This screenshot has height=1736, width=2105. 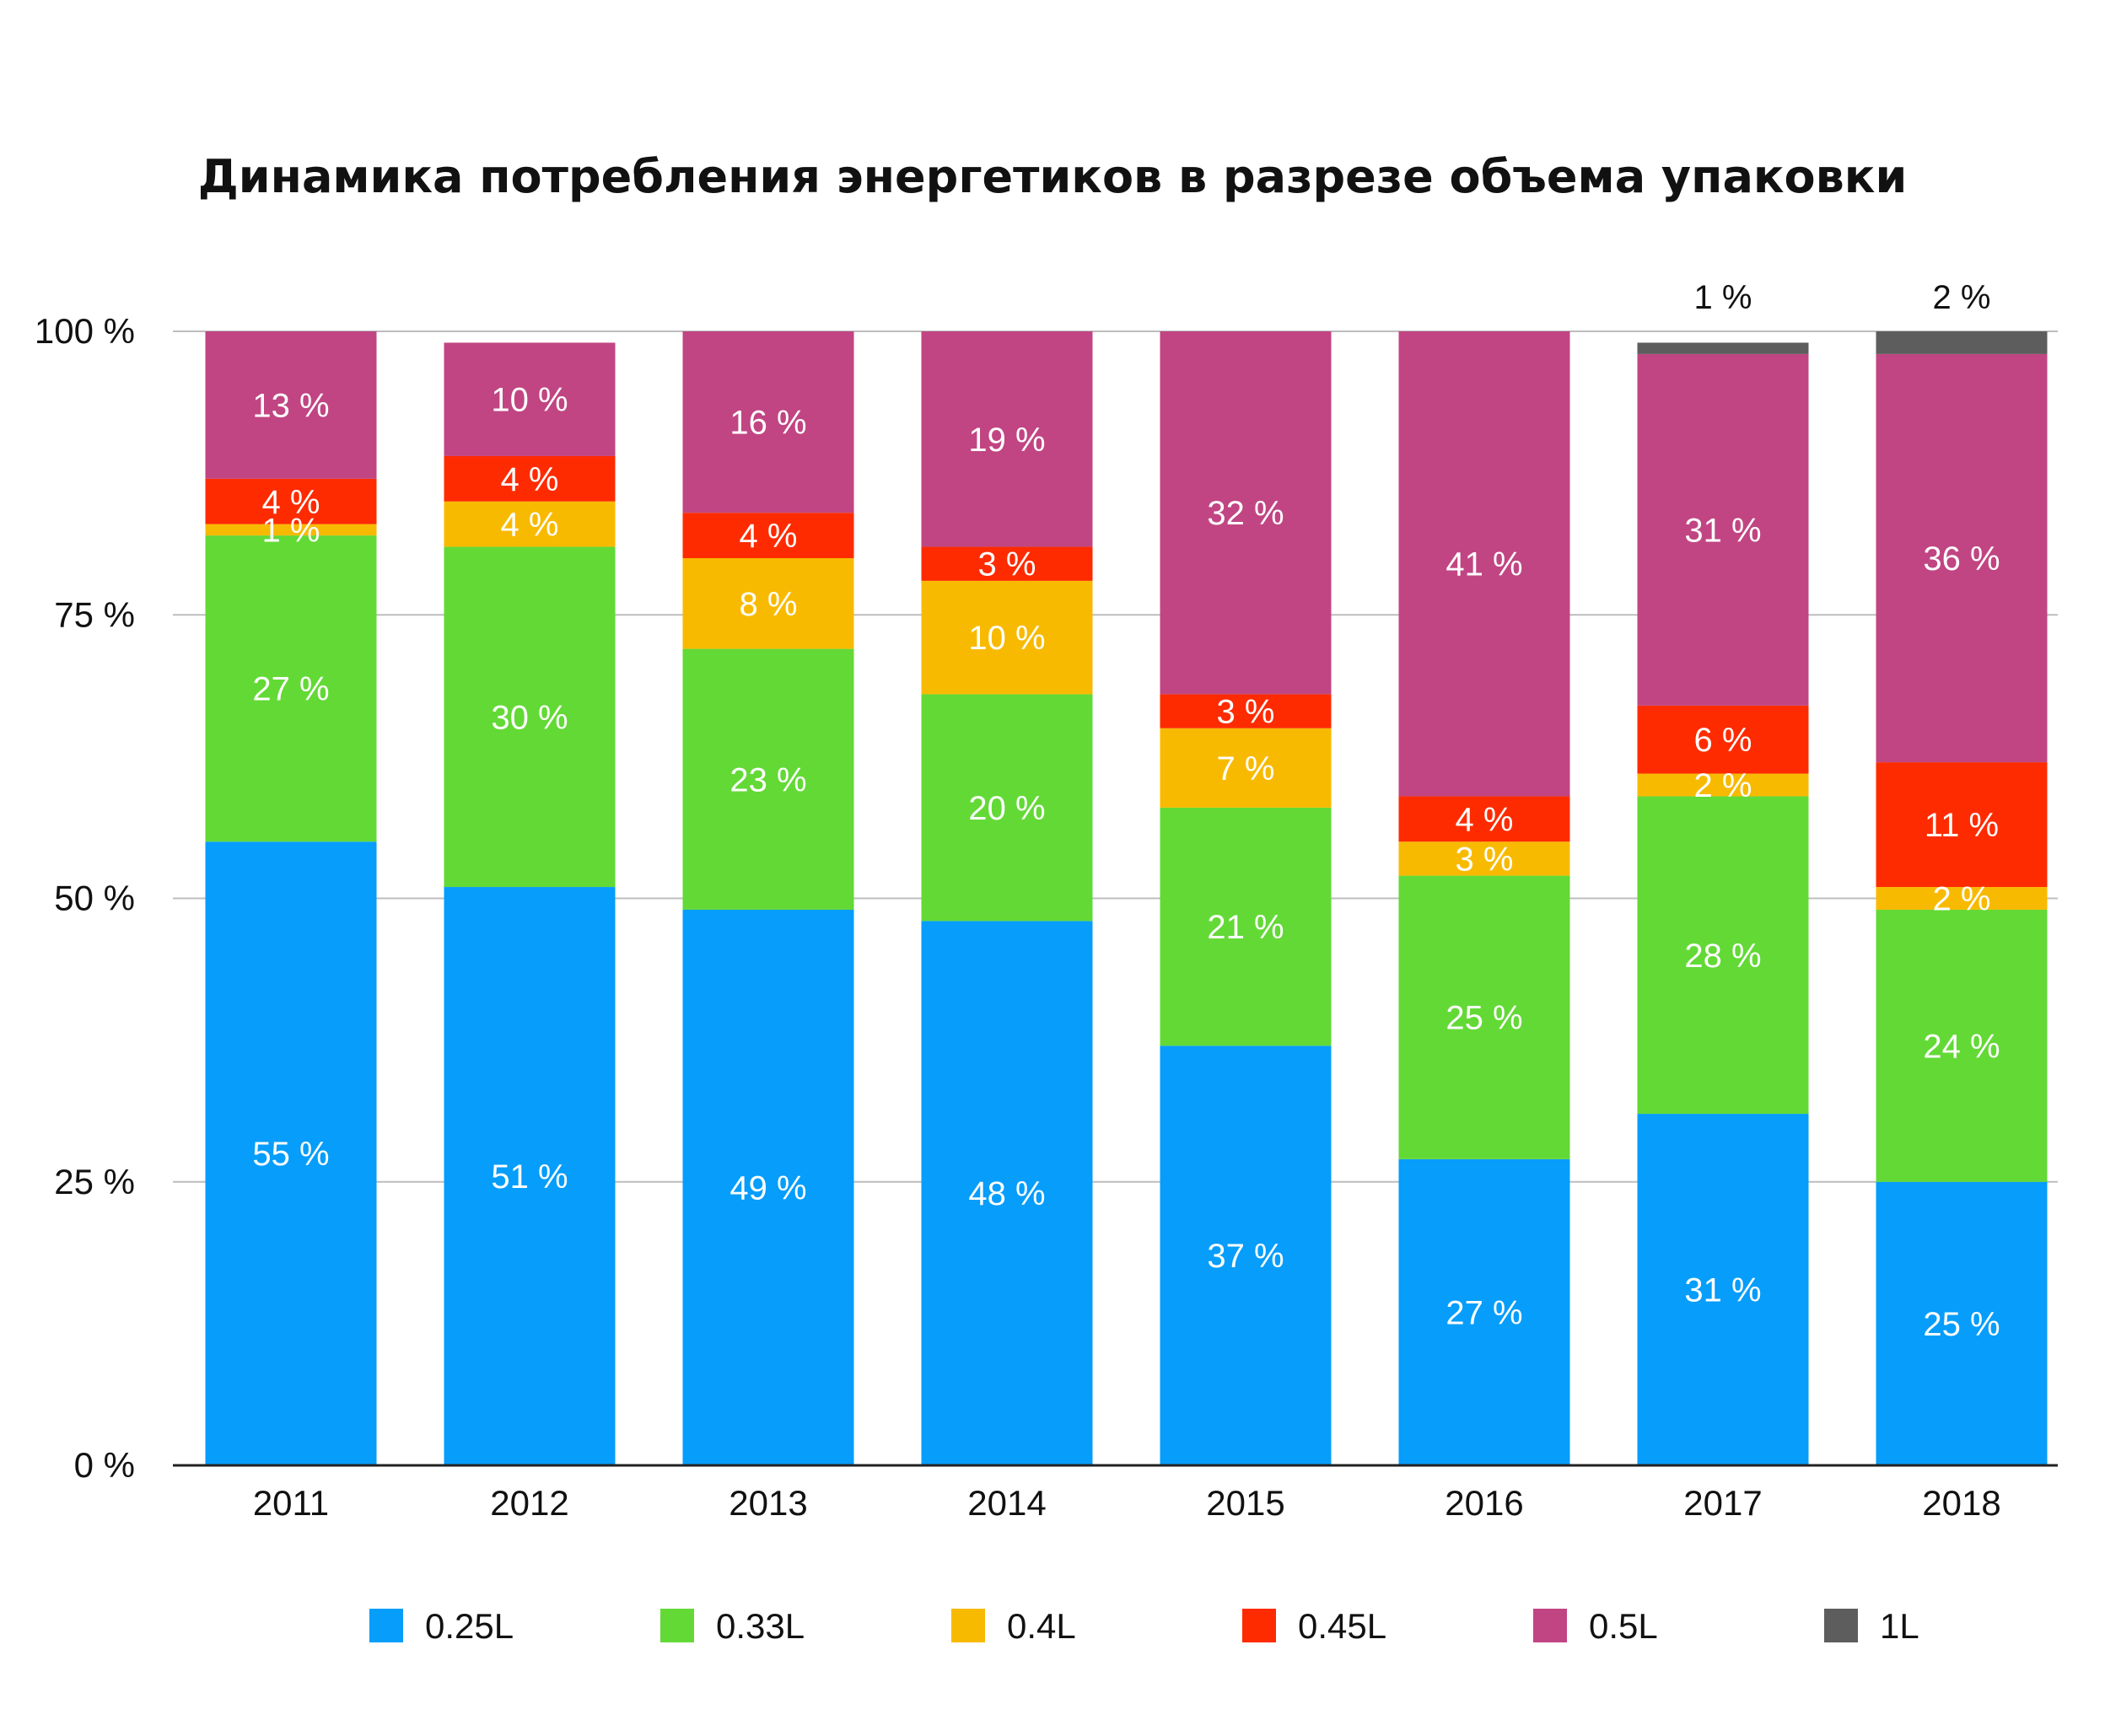 I want to click on data-label: 11 %, so click(x=1962, y=825).